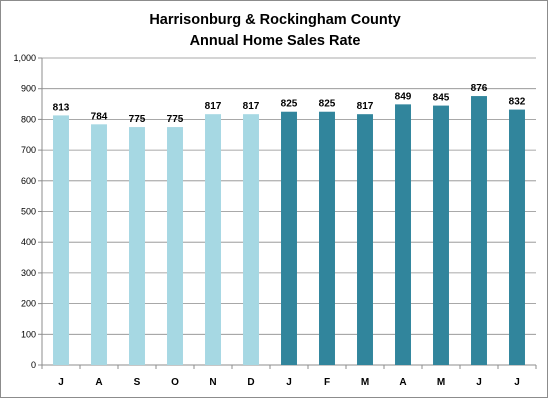  Describe the element at coordinates (28, 273) in the screenshot. I see `y-tick-label: 300` at that location.